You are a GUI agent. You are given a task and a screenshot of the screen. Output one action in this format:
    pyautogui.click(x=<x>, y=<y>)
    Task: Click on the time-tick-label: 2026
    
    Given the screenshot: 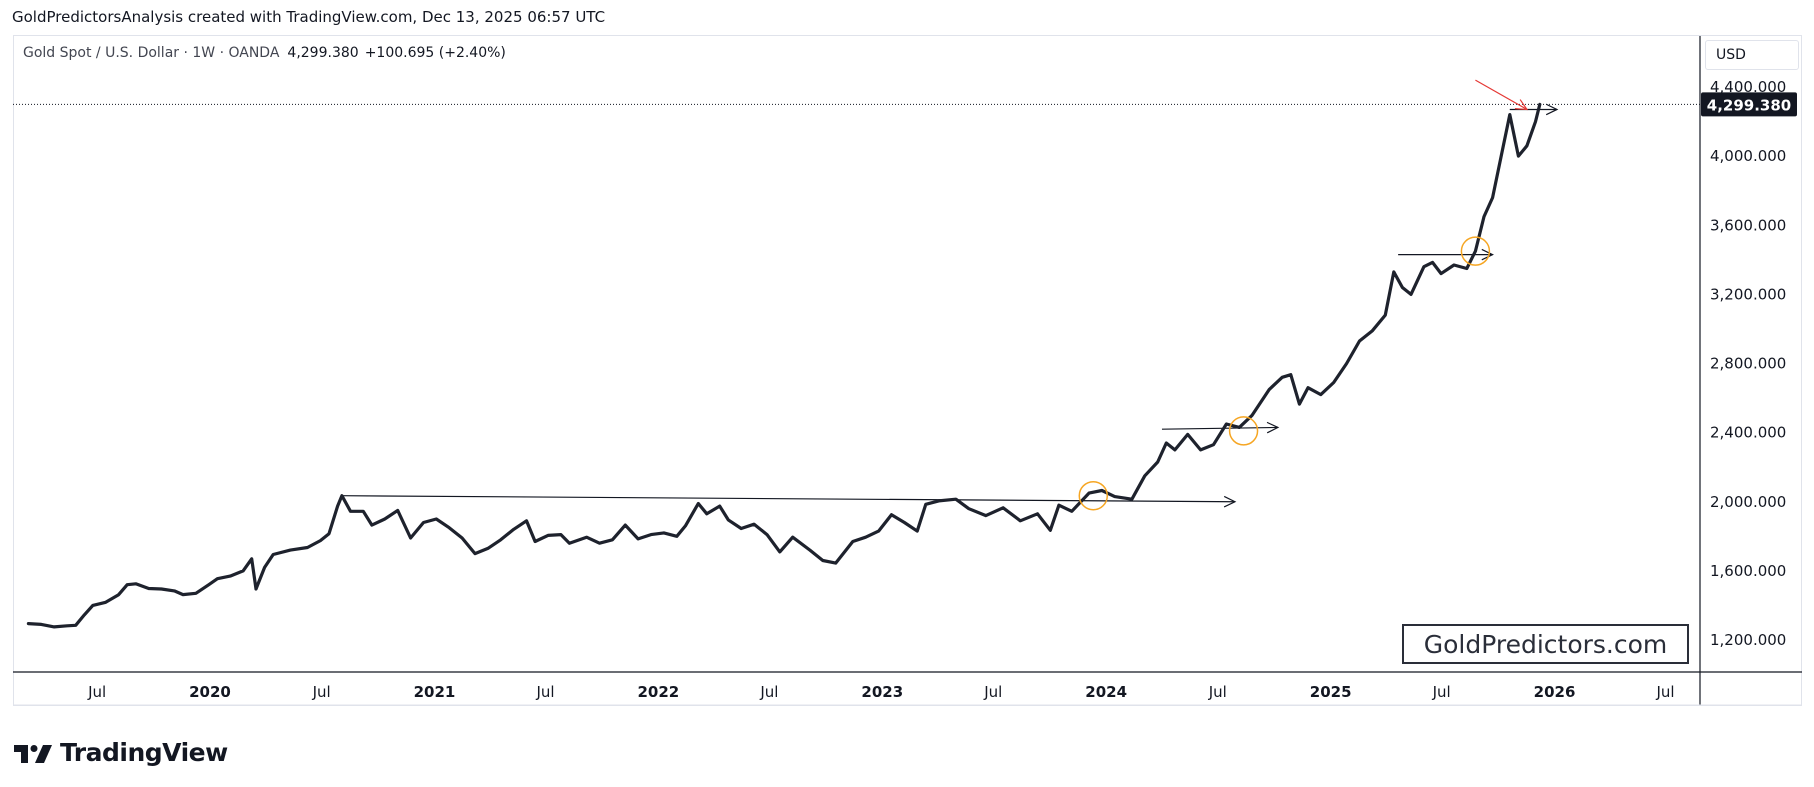 What is the action you would take?
    pyautogui.click(x=1555, y=692)
    